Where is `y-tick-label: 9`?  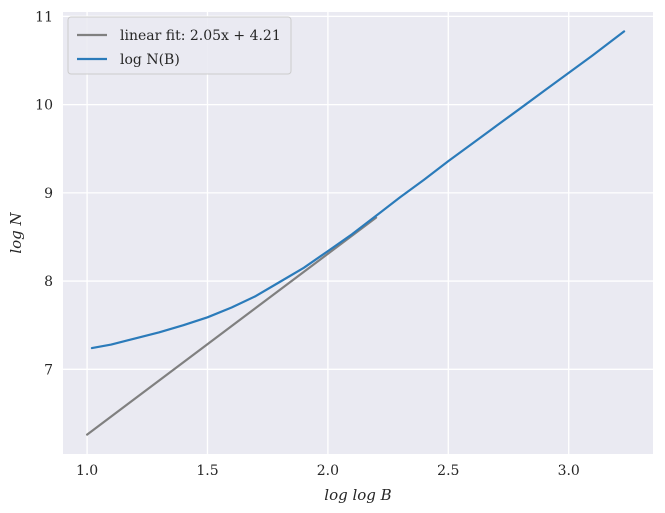
y-tick-label: 9 is located at coordinates (48, 194).